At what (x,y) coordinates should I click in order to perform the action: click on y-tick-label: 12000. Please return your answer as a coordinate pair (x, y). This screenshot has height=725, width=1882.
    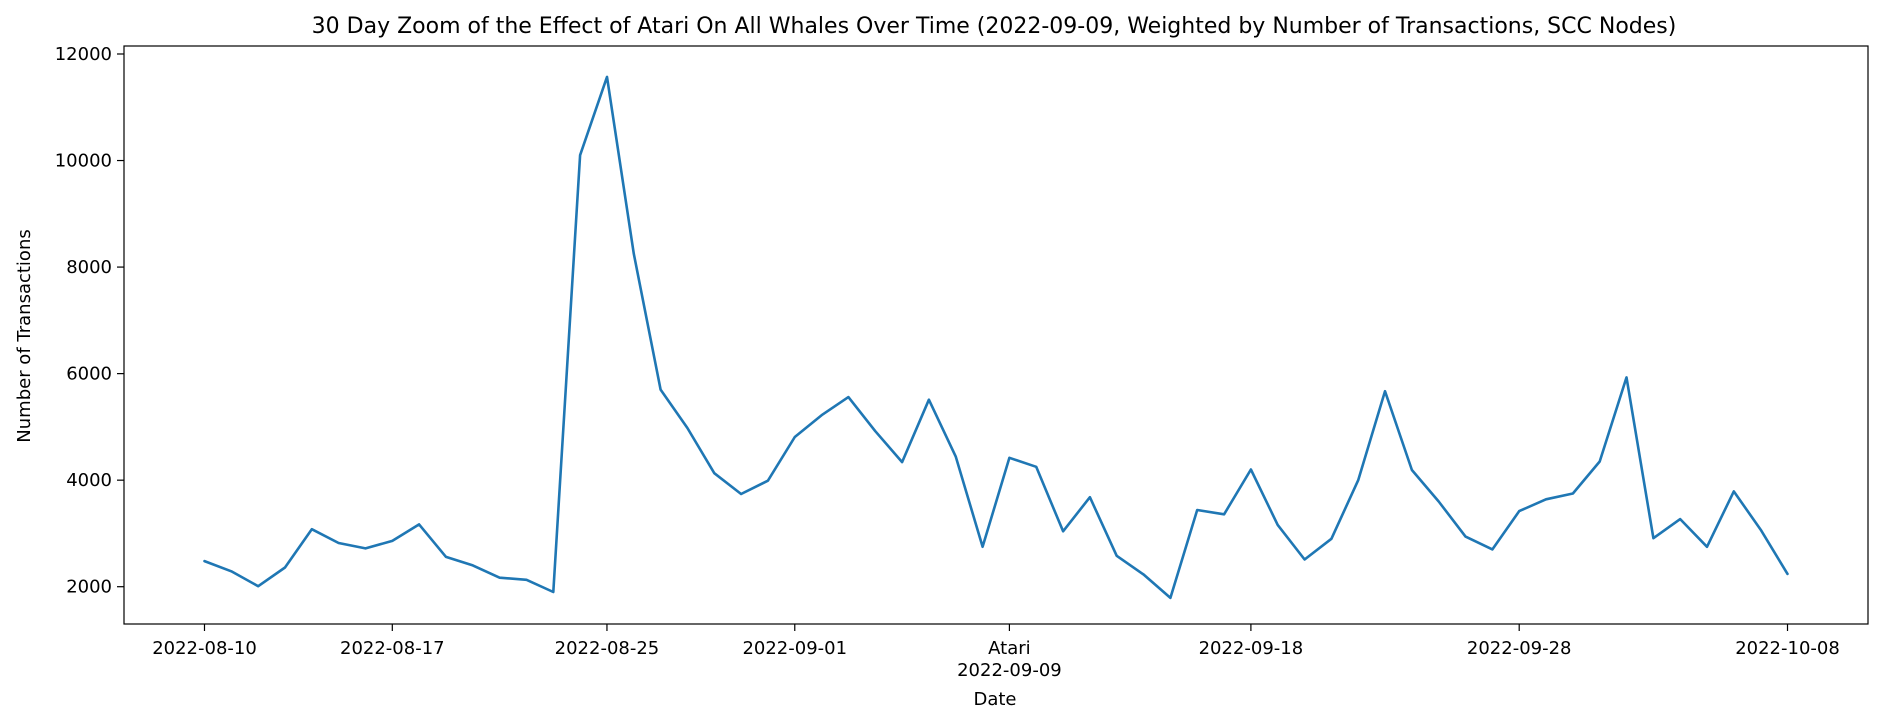
    Looking at the image, I should click on (83, 54).